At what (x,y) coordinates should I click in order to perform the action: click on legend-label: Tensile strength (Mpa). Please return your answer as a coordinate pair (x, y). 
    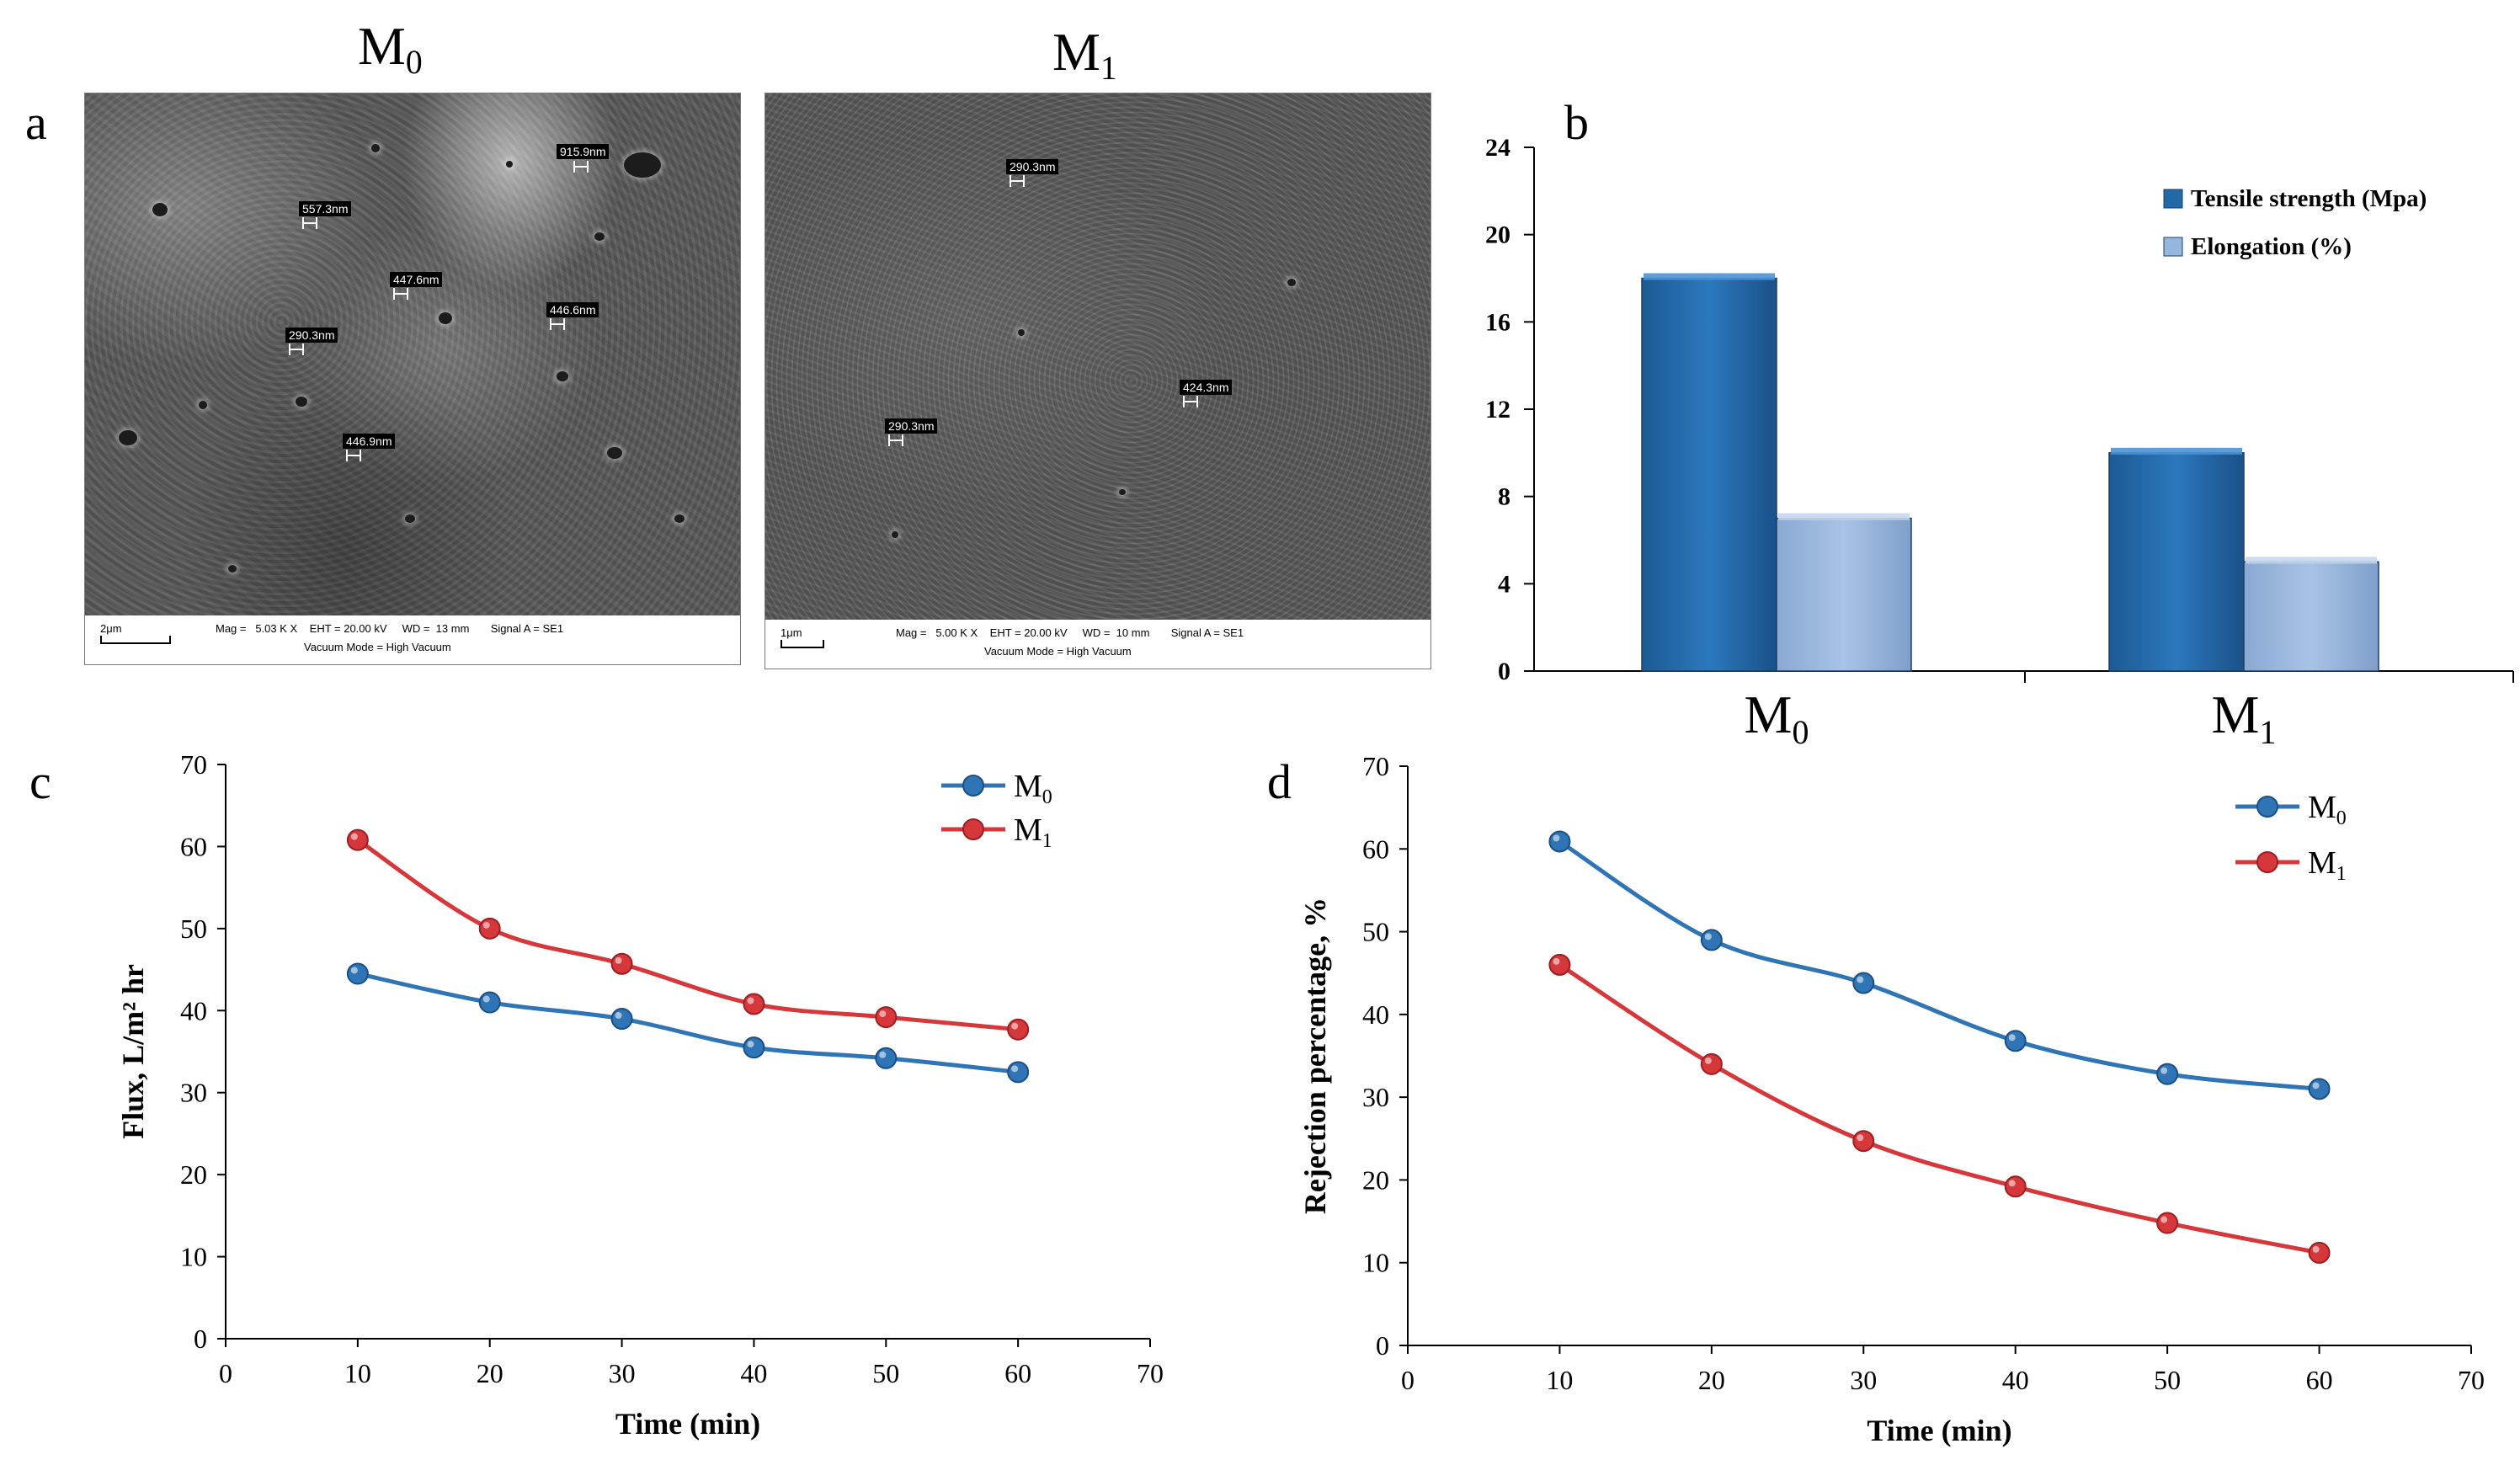
    Looking at the image, I should click on (2309, 198).